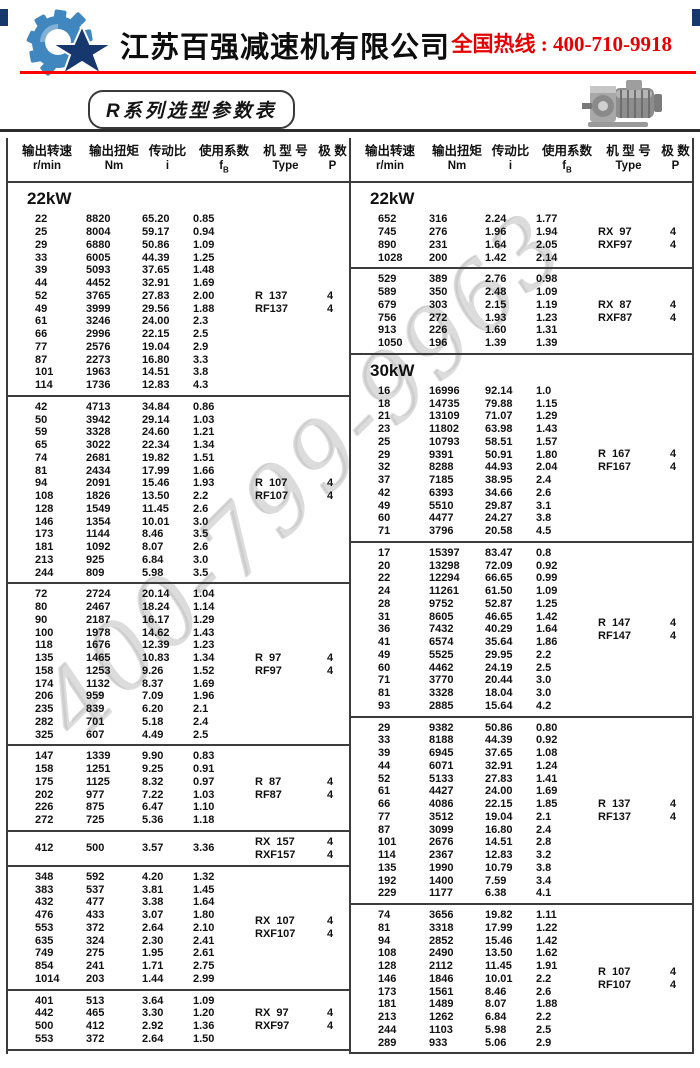 The height and width of the screenshot is (1068, 700). I want to click on type-line: RX 97 4, so click(302, 1013).